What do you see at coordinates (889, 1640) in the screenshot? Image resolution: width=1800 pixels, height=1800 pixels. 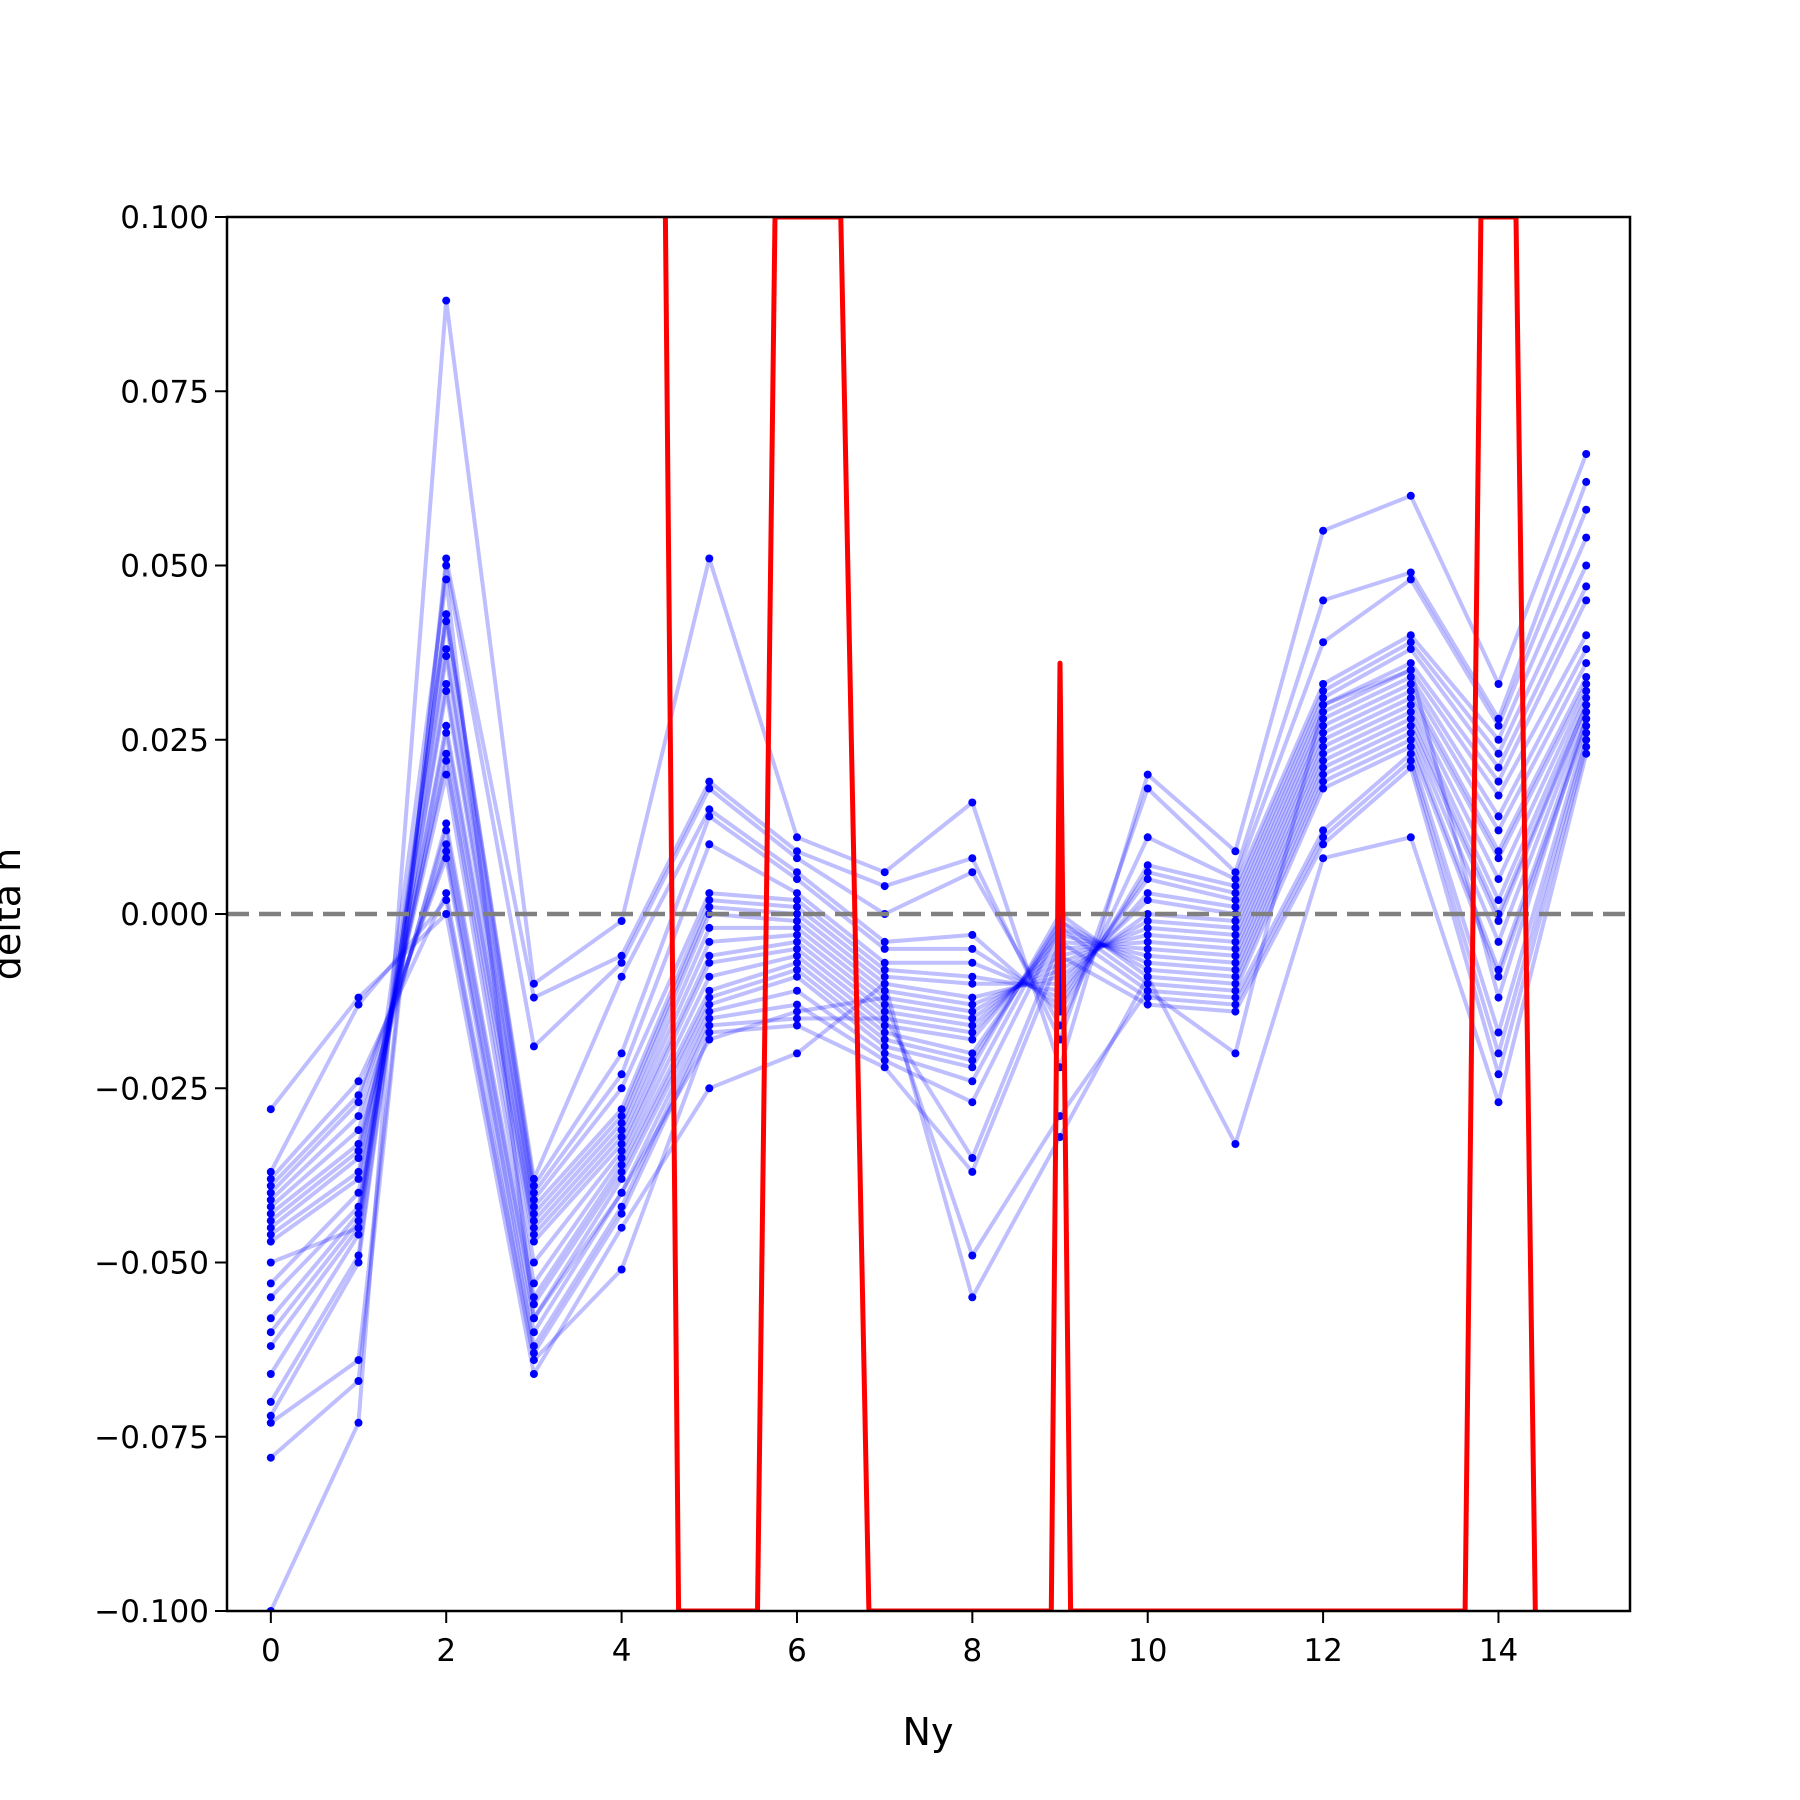 I see `x-axis: 0 2 4 6 8 10 12 14` at bounding box center [889, 1640].